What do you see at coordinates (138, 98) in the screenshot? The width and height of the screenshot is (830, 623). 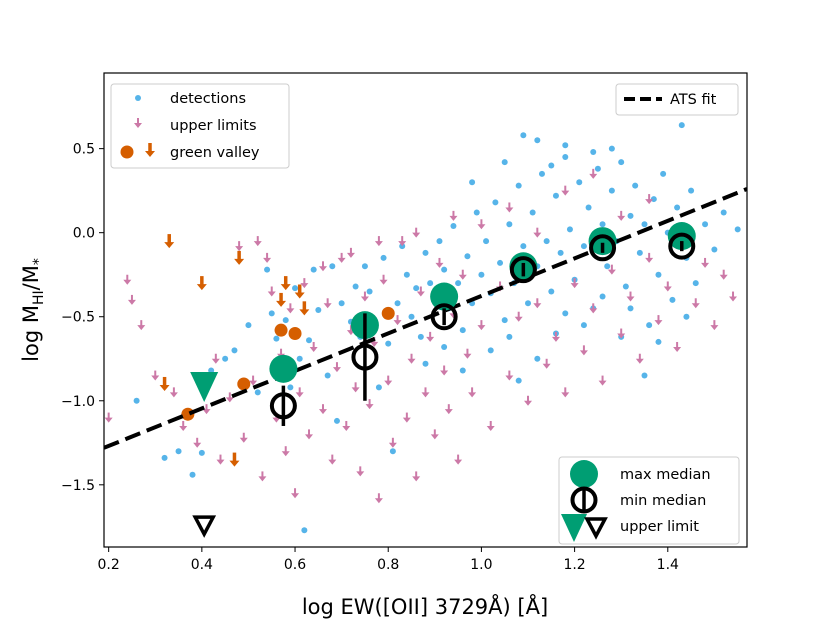 I see `legend-detections-marker` at bounding box center [138, 98].